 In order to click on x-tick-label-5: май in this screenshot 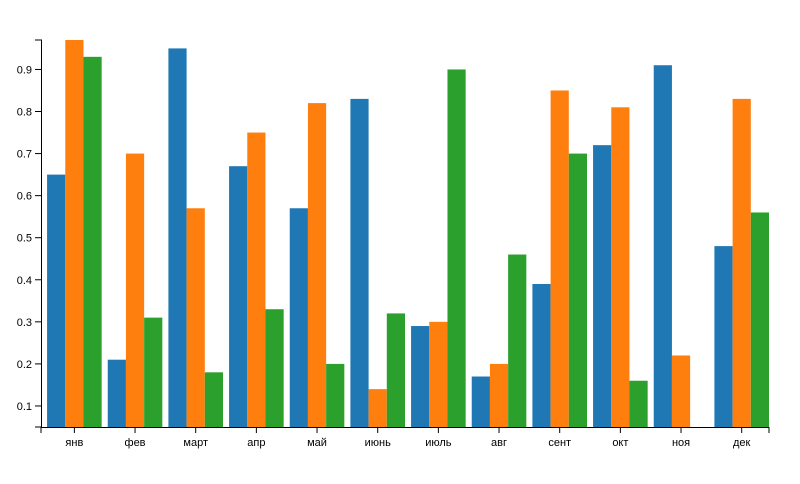, I will do `click(317, 443)`.